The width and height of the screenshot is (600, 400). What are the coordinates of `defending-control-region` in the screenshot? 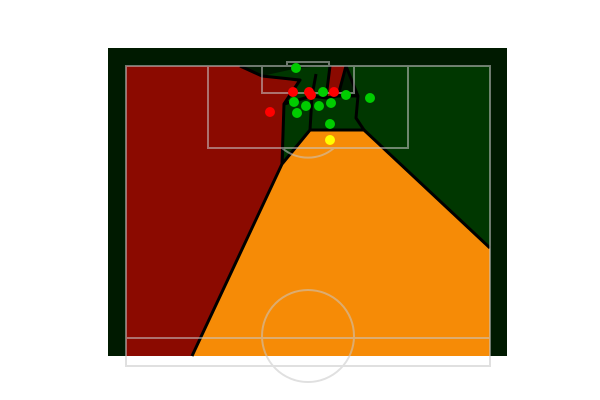 It's located at (418, 157).